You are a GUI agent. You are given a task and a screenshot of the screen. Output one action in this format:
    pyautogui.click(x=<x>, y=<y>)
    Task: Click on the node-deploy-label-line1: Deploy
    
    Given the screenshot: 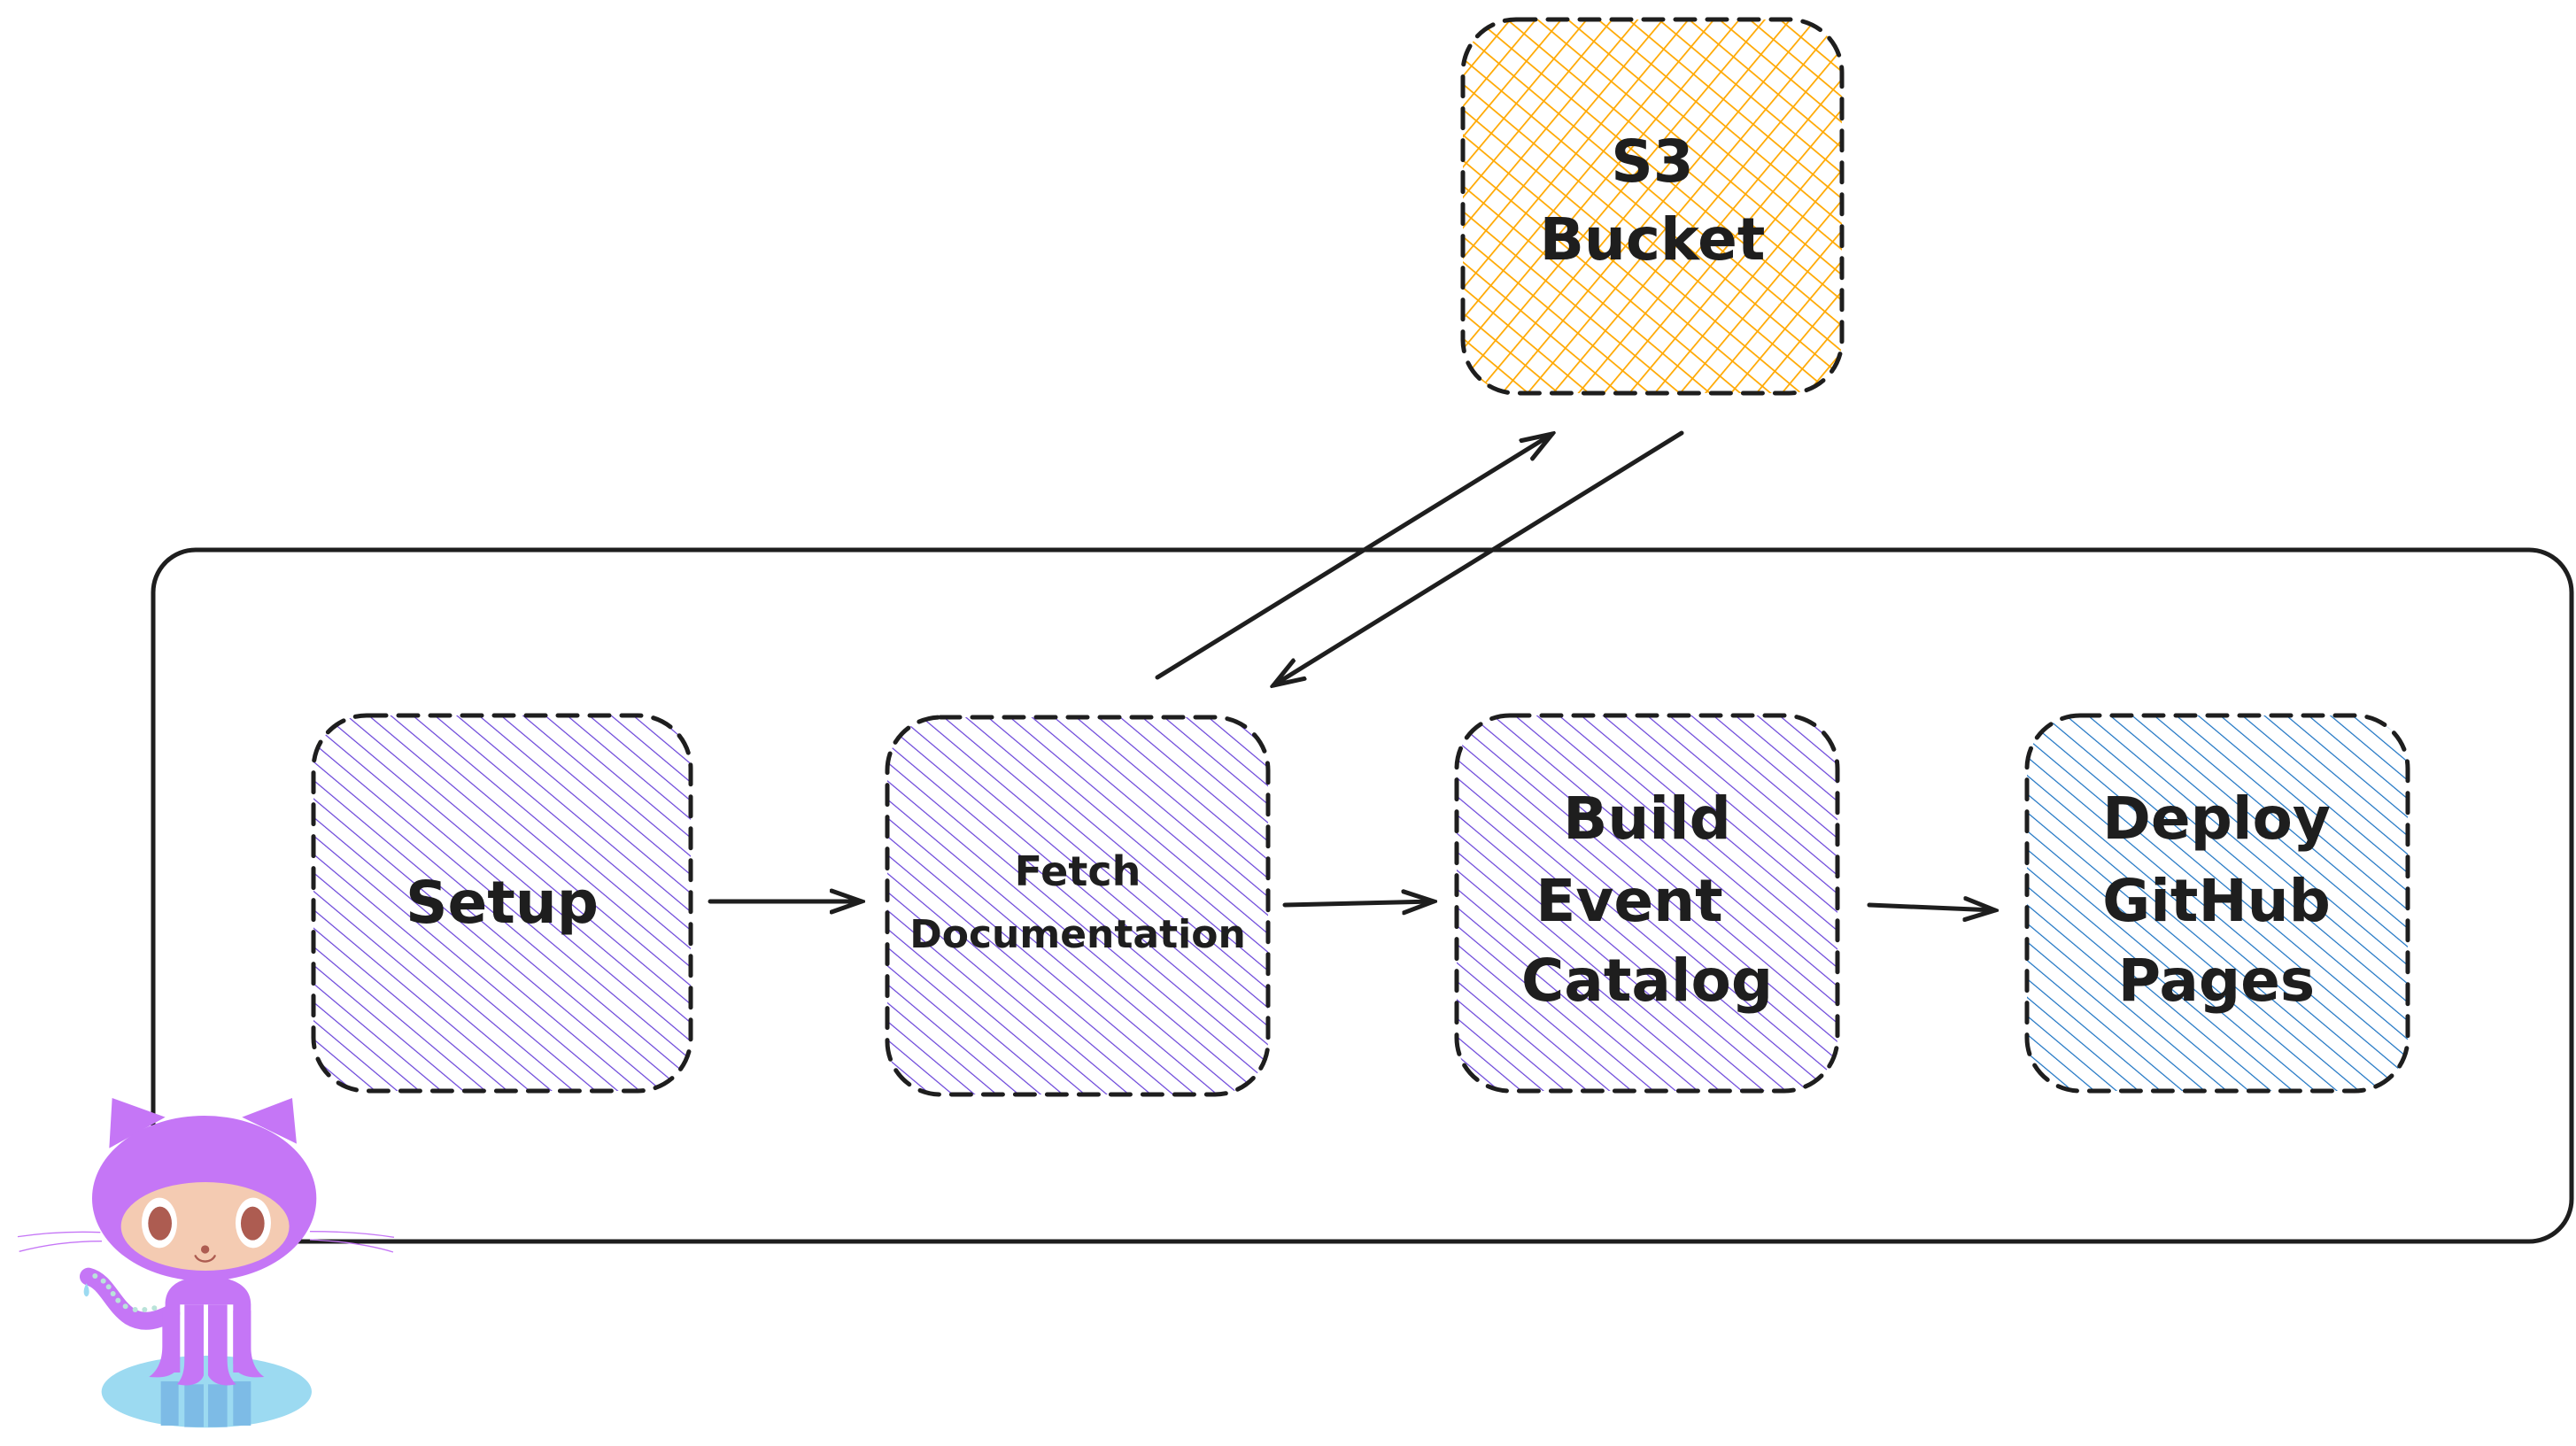 What is the action you would take?
    pyautogui.click(x=2216, y=819)
    